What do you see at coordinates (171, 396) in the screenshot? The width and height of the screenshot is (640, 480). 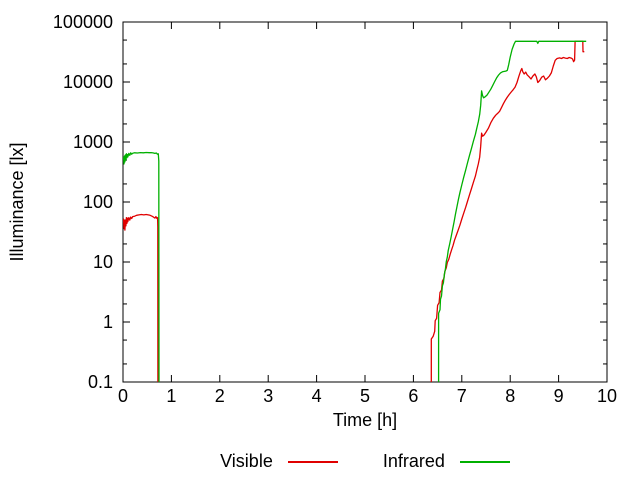 I see `x-tick-label-1: 1` at bounding box center [171, 396].